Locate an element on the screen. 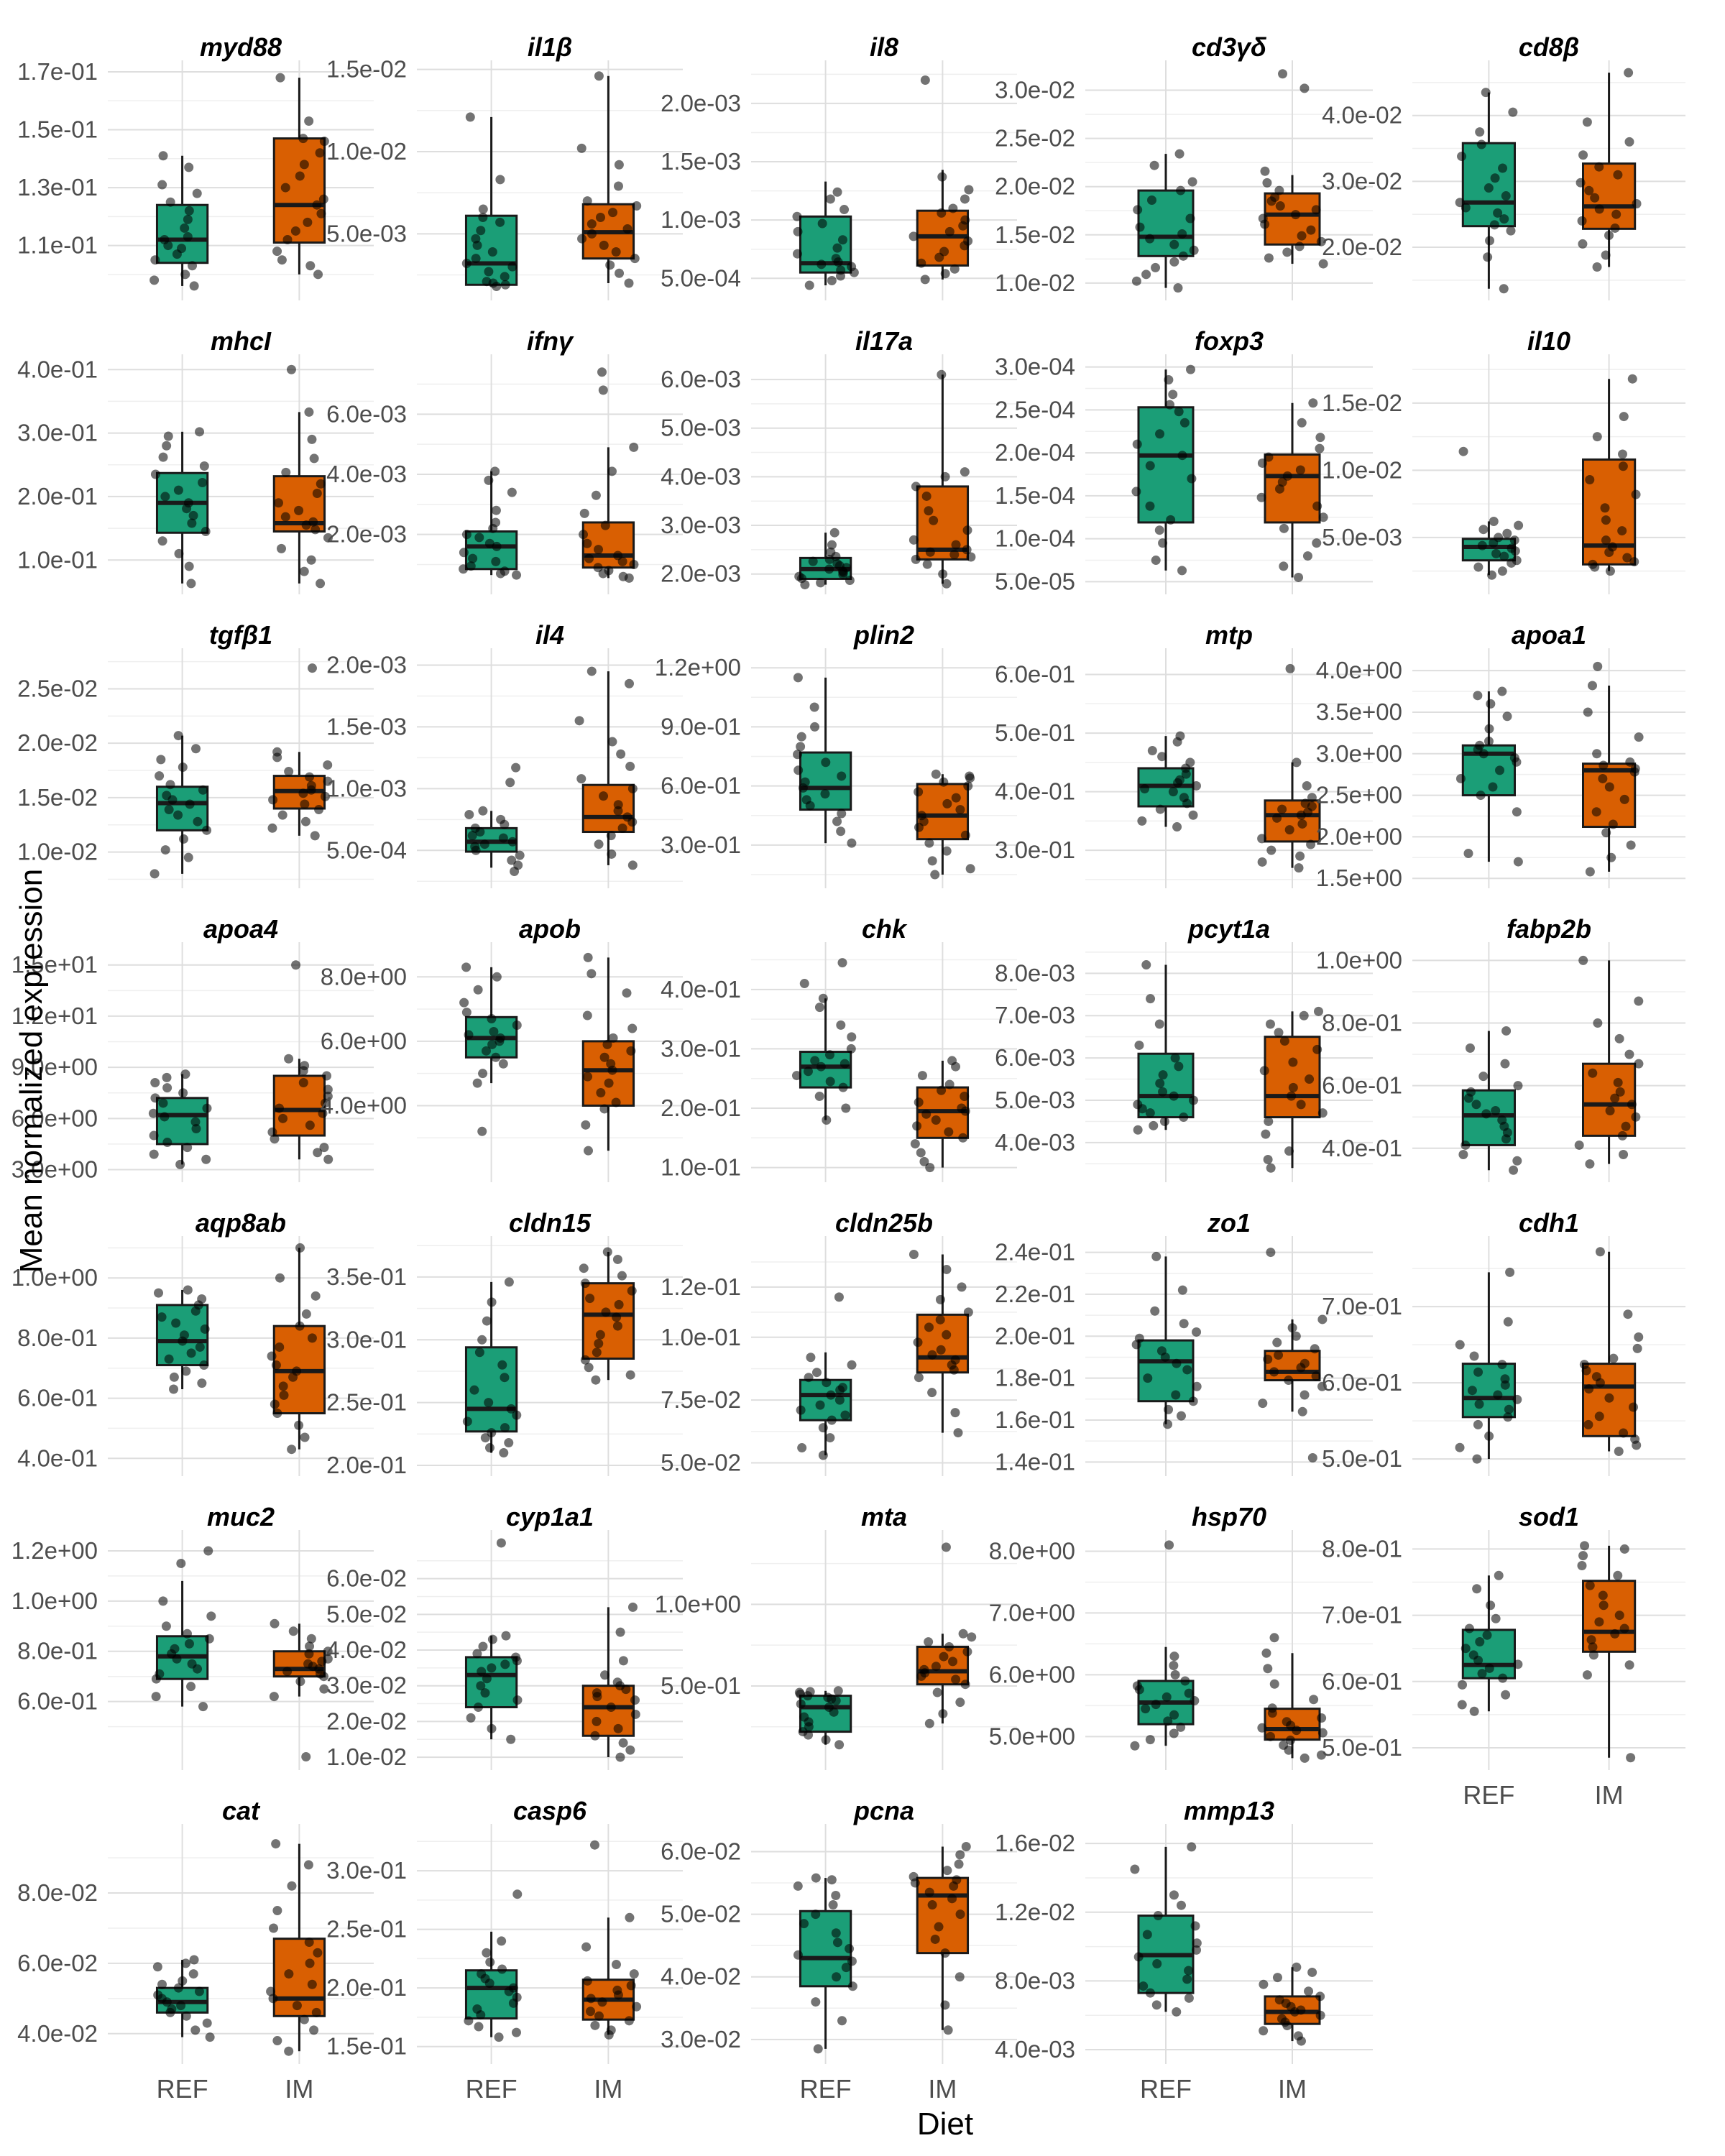 The height and width of the screenshot is (2156, 1725). y-tick-label: 2.5e+00 is located at coordinates (1359, 795).